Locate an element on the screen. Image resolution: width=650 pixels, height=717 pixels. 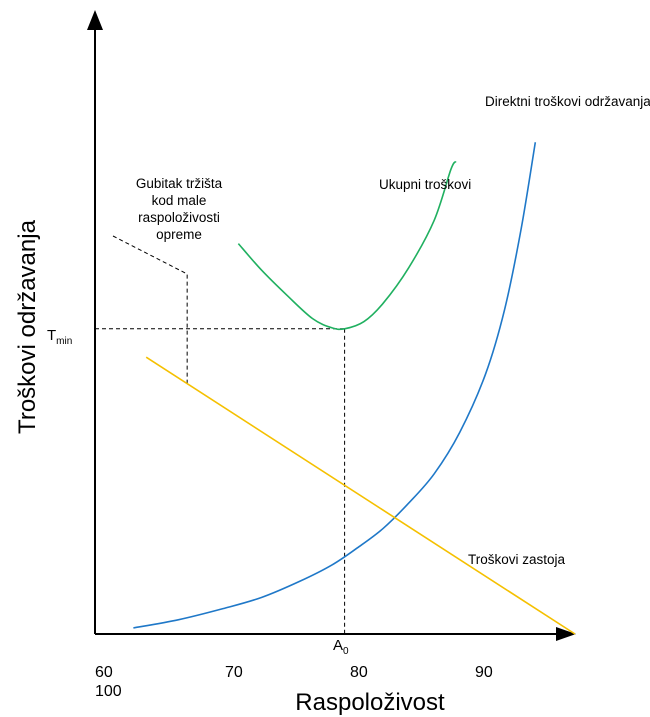
x-tick-label-90: 90 is located at coordinates (484, 672).